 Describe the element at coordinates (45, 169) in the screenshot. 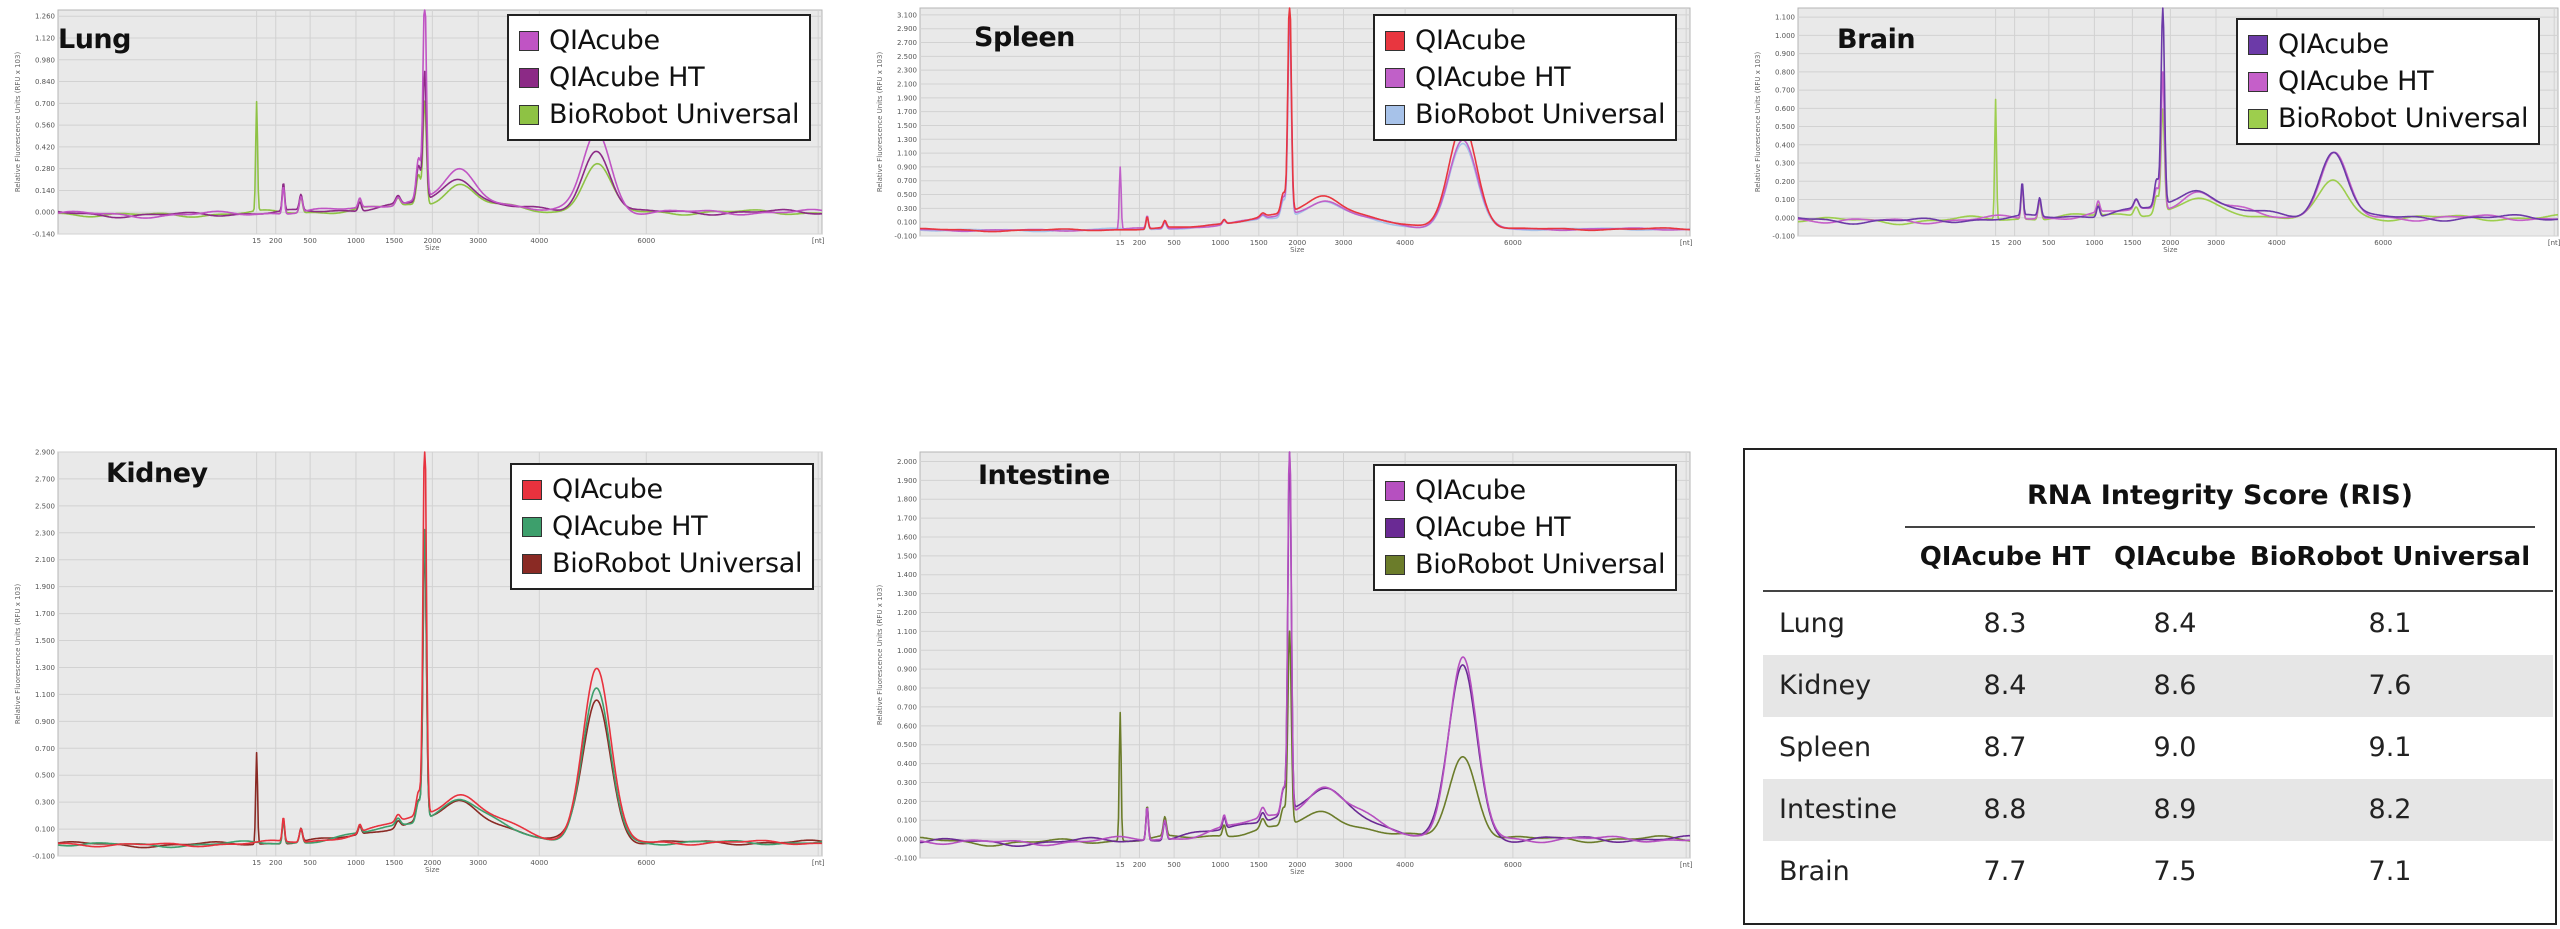

I see `y-tick-label: 0.280` at that location.